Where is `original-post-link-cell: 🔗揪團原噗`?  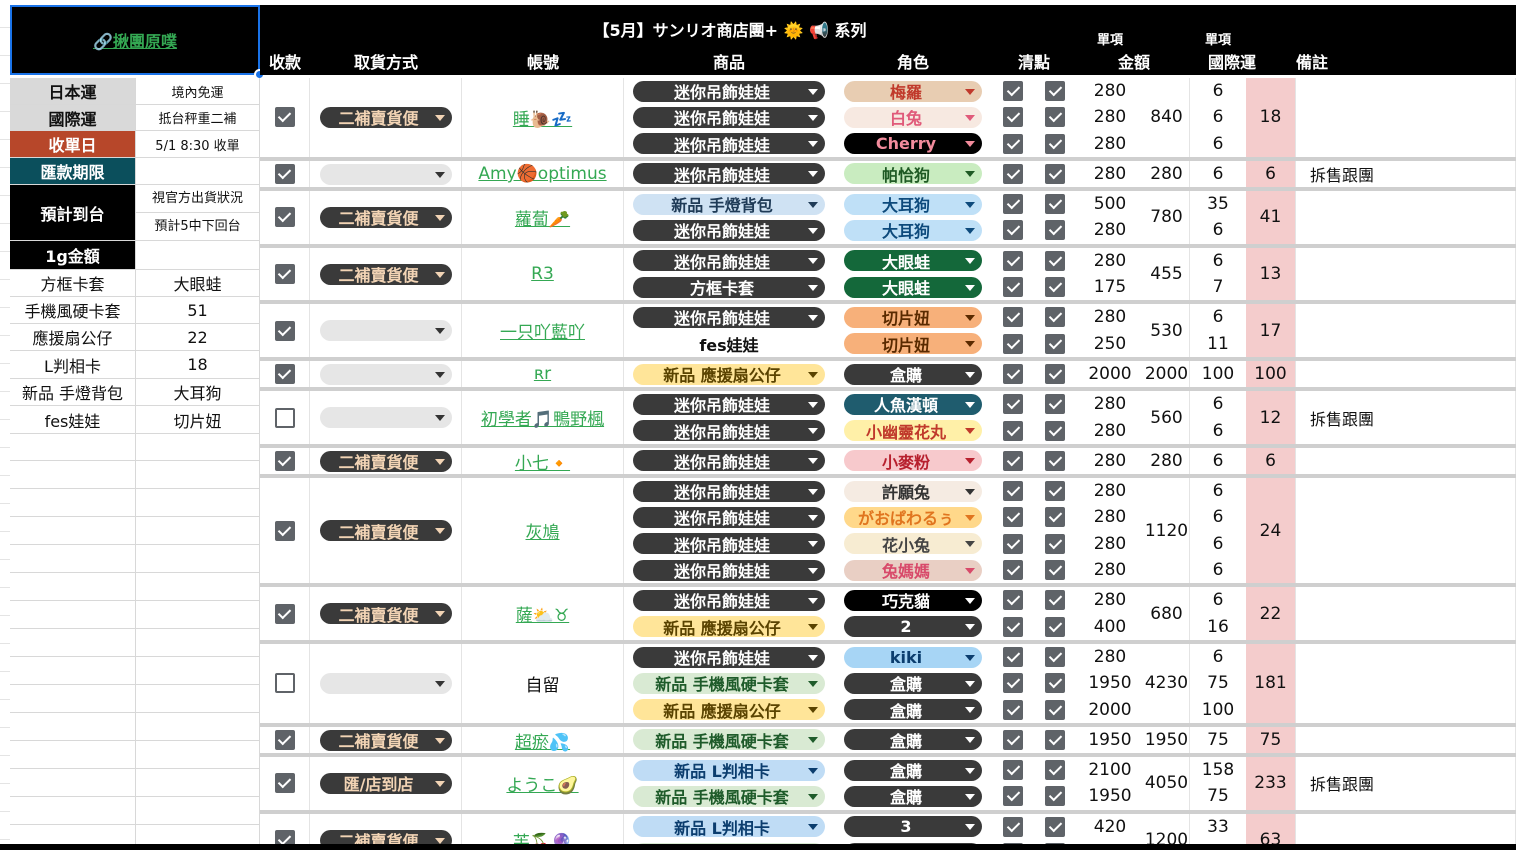 original-post-link-cell: 🔗揪團原噗 is located at coordinates (135, 40).